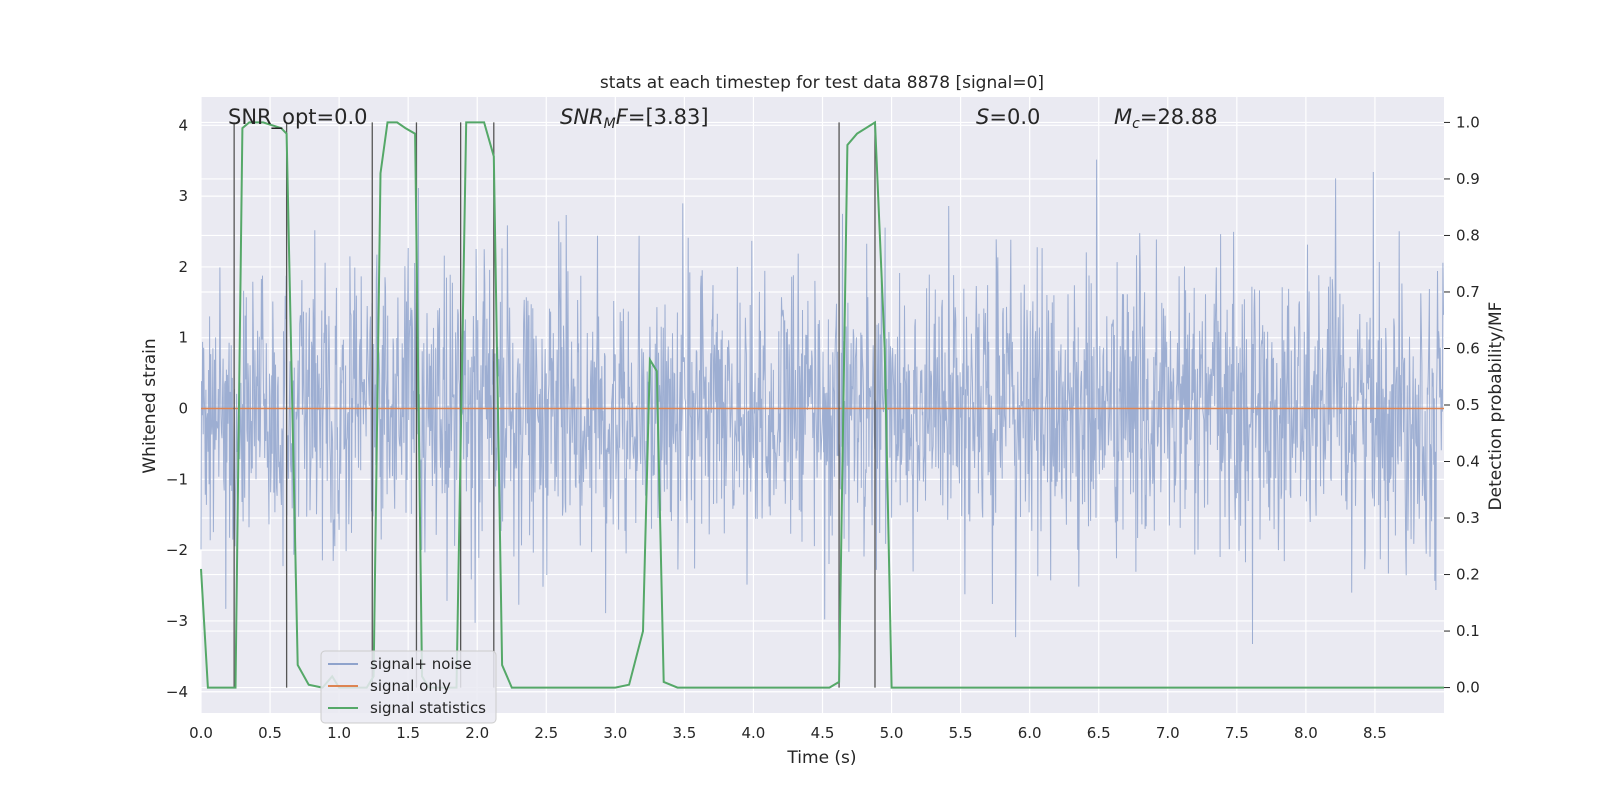 This screenshot has height=800, width=1600. I want to click on x-tick-label: 3.5, so click(684, 733).